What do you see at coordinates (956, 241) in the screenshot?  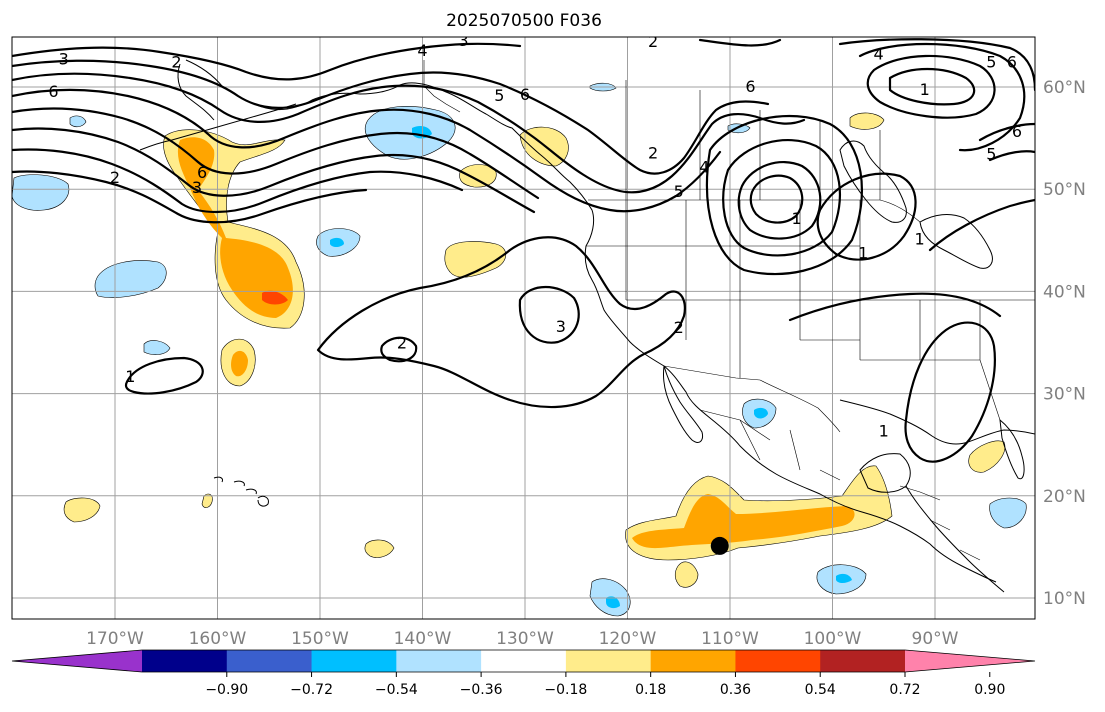 I see `coastline-great-lakes` at bounding box center [956, 241].